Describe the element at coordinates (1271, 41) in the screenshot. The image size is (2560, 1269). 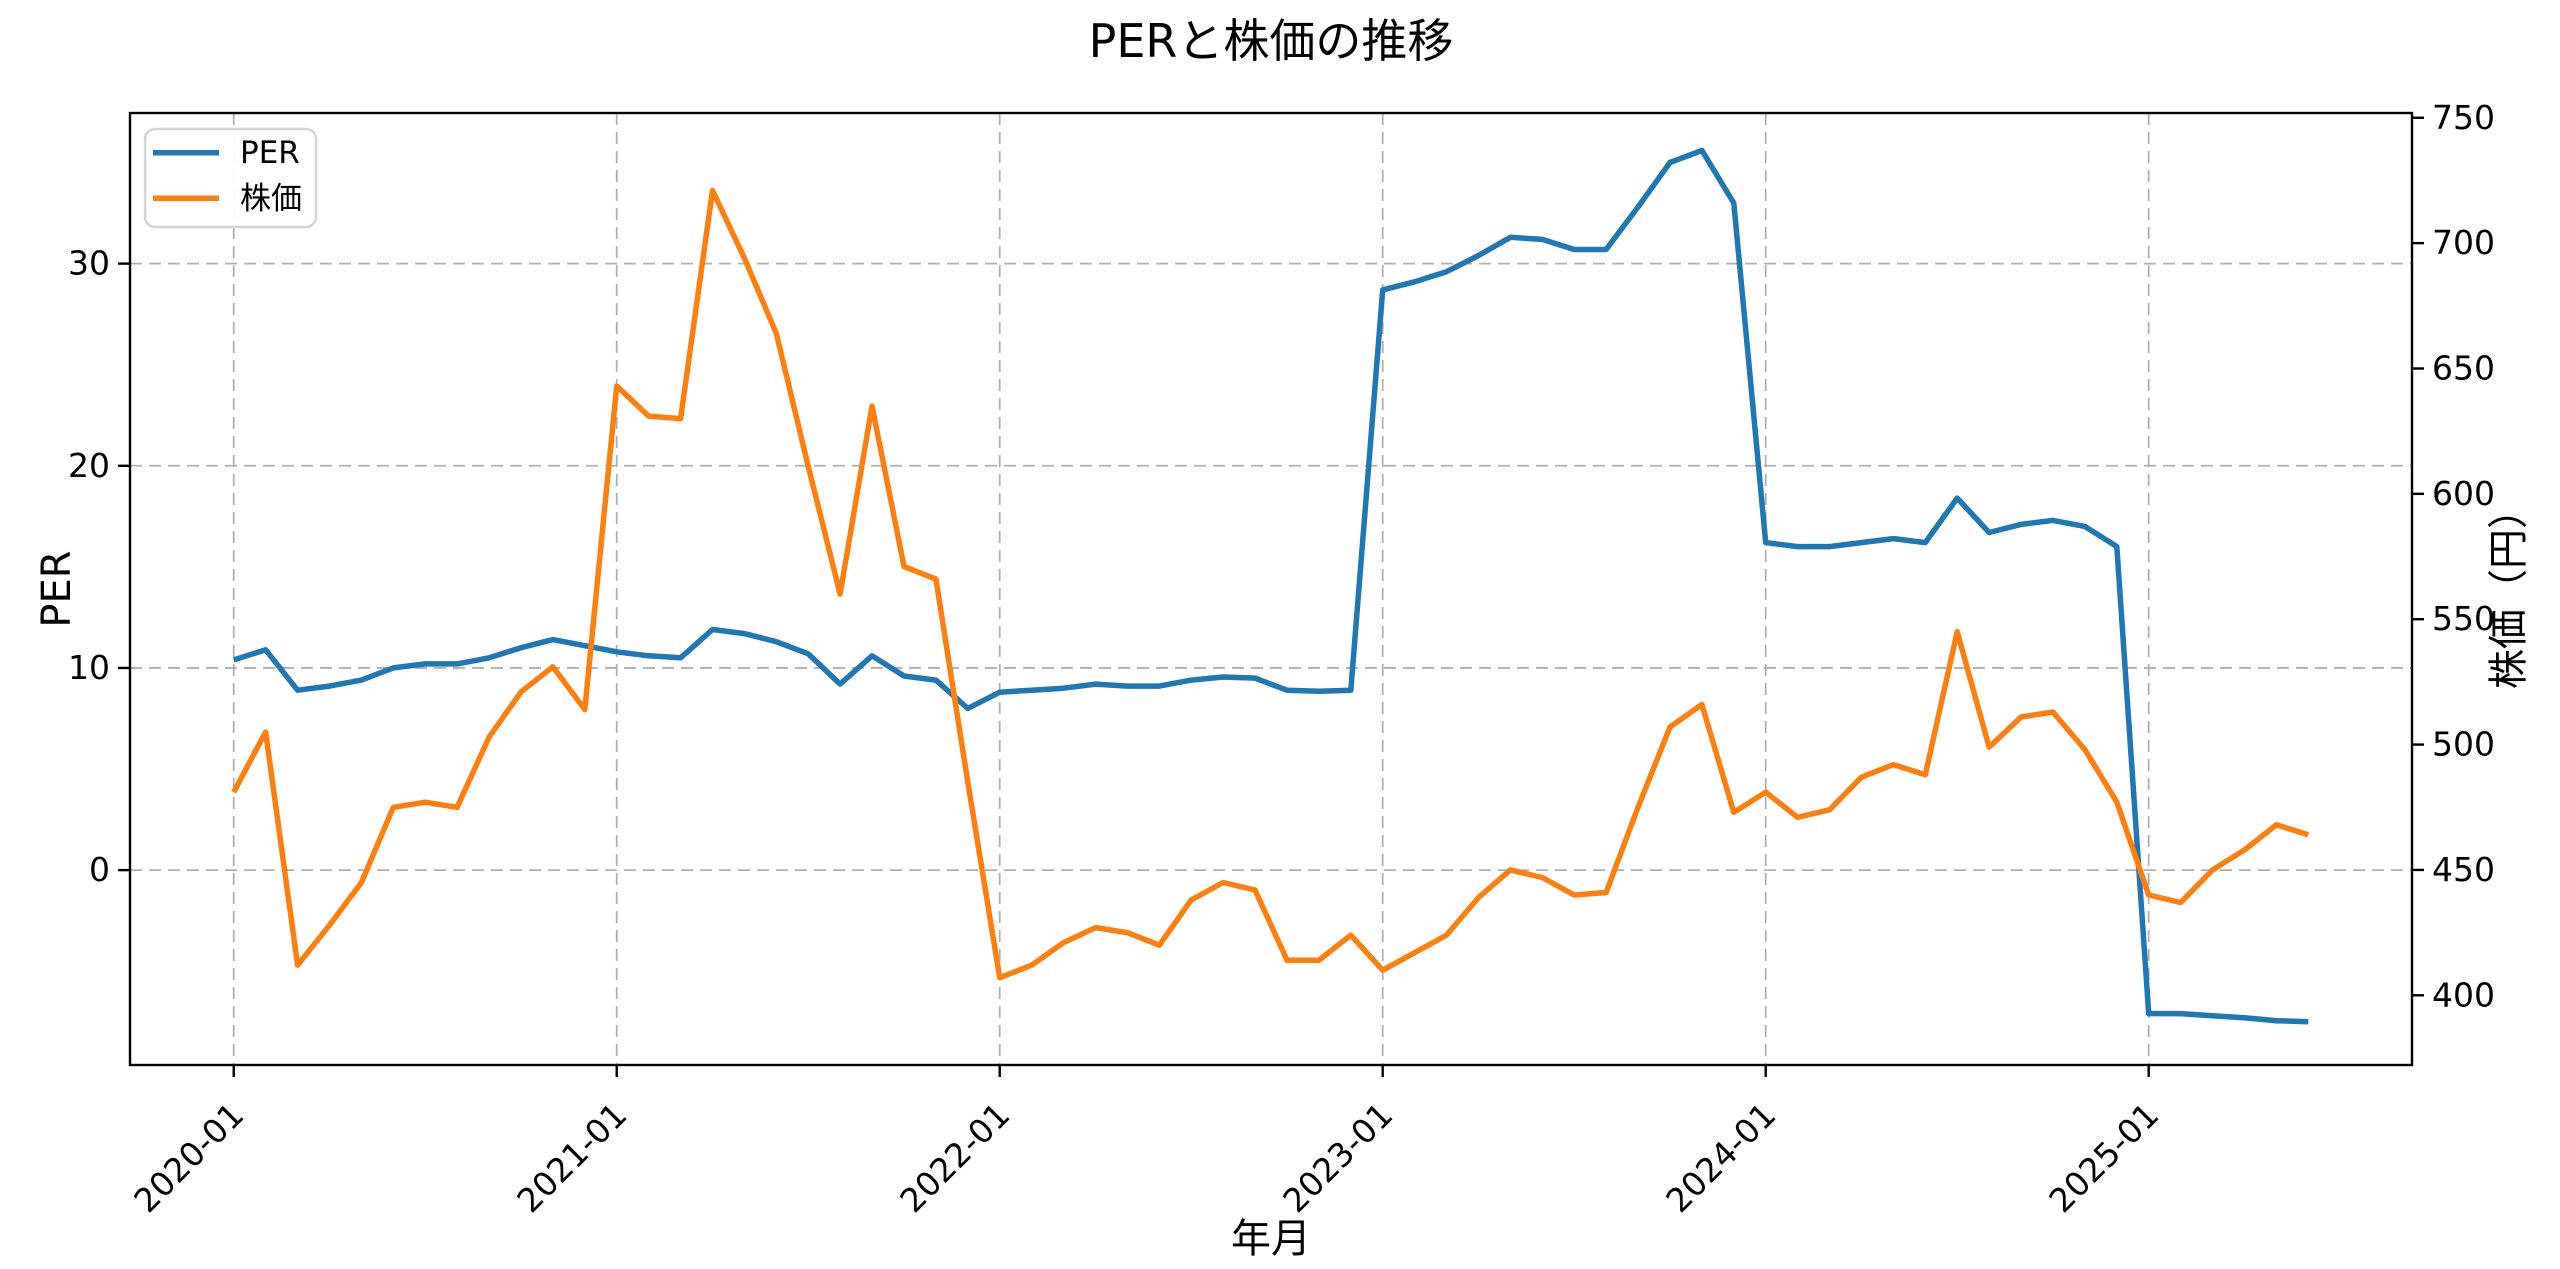
I see `chart-title: PERと株価の推移` at that location.